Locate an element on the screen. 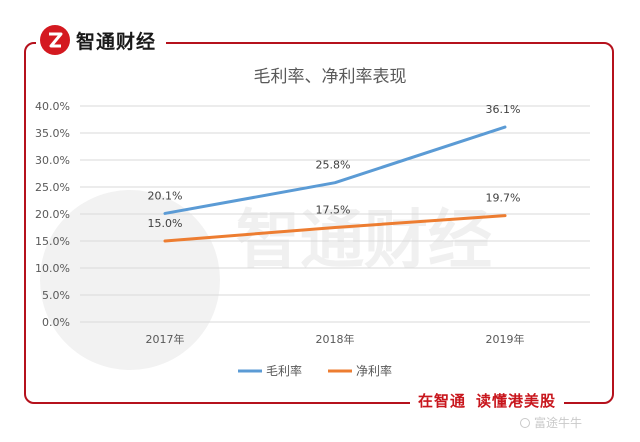 The height and width of the screenshot is (442, 640). y-tick-label: 0.0% is located at coordinates (56, 322).